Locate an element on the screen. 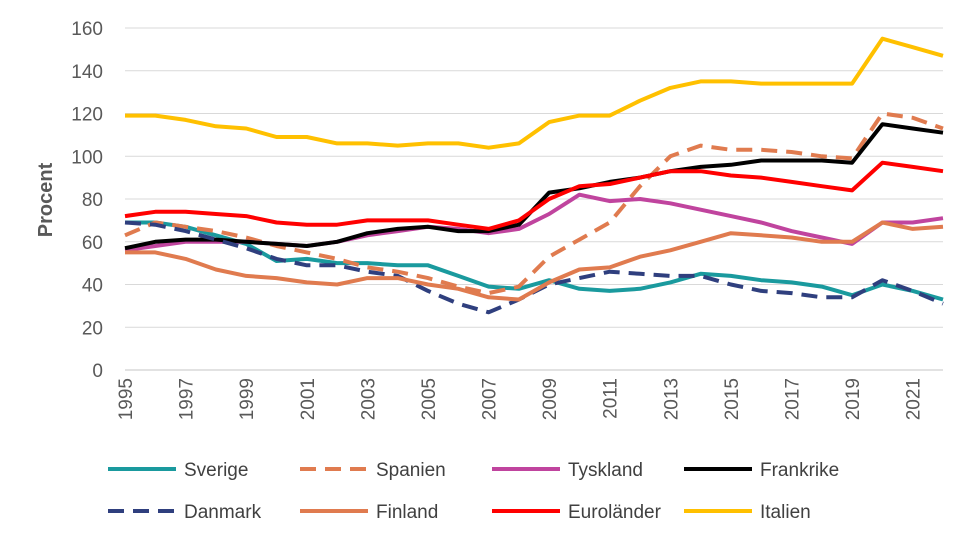  x-tick-label: 1999 is located at coordinates (247, 399).